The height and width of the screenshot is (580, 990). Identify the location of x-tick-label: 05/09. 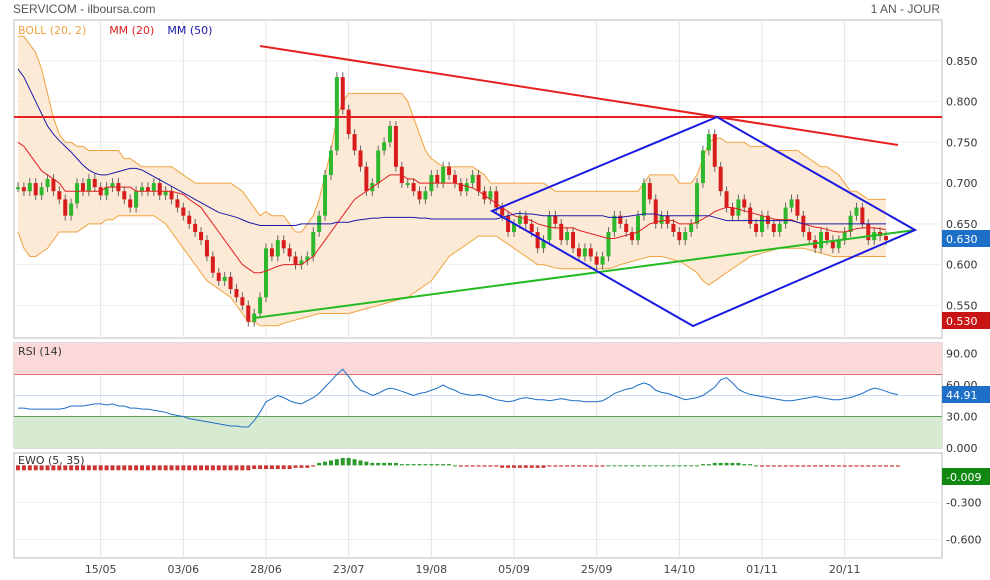
(514, 569).